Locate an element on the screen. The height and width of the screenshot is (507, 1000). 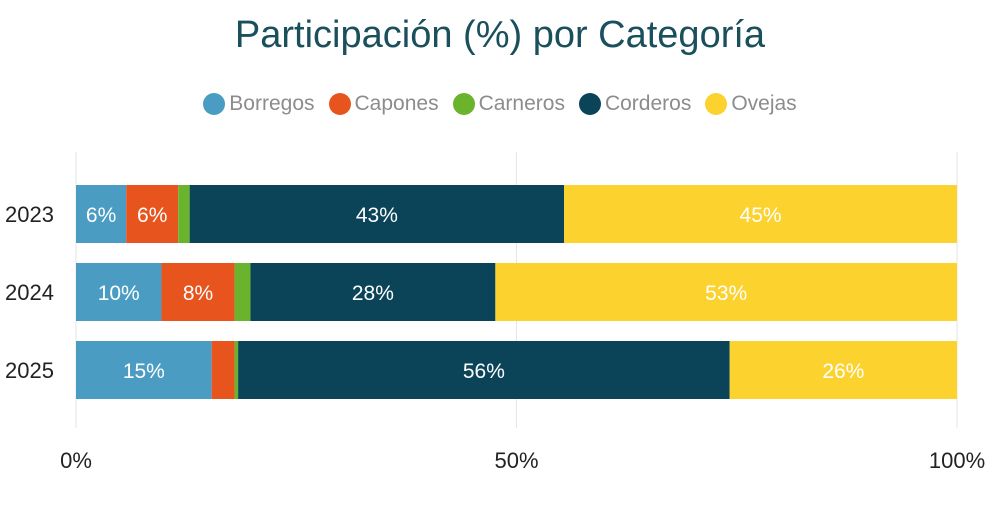
legend-item: Ovejas is located at coordinates (751, 104).